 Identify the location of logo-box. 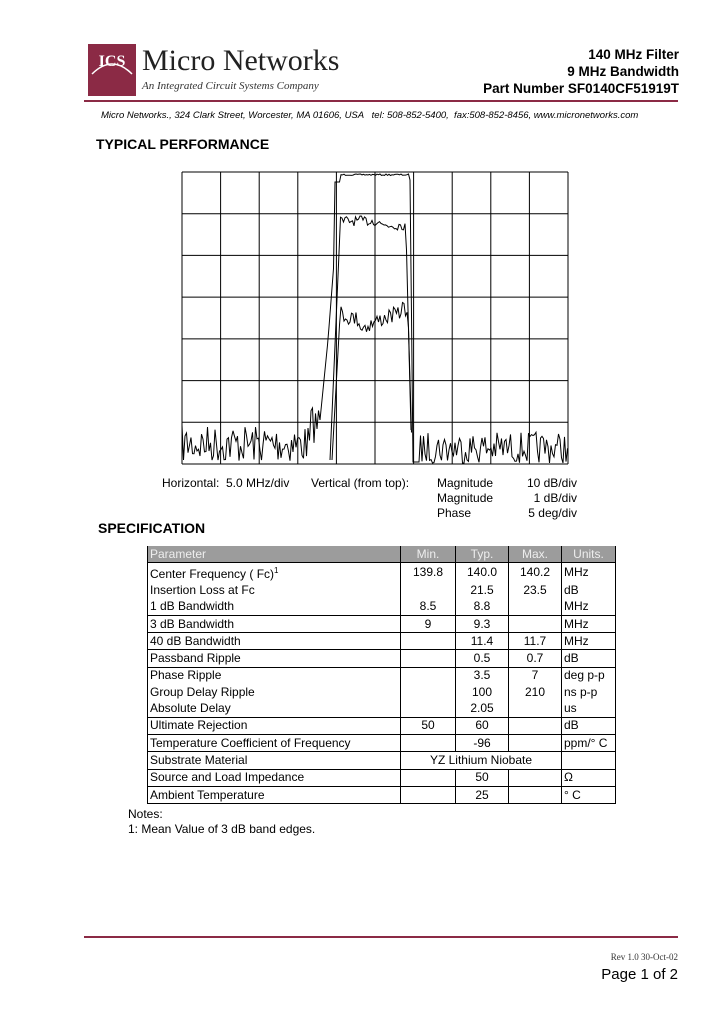
(112, 70).